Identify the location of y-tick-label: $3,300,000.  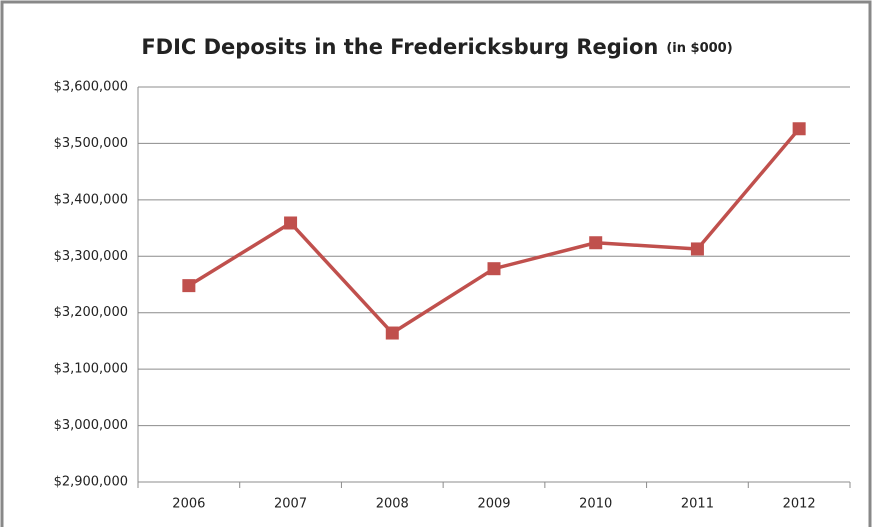
(91, 256).